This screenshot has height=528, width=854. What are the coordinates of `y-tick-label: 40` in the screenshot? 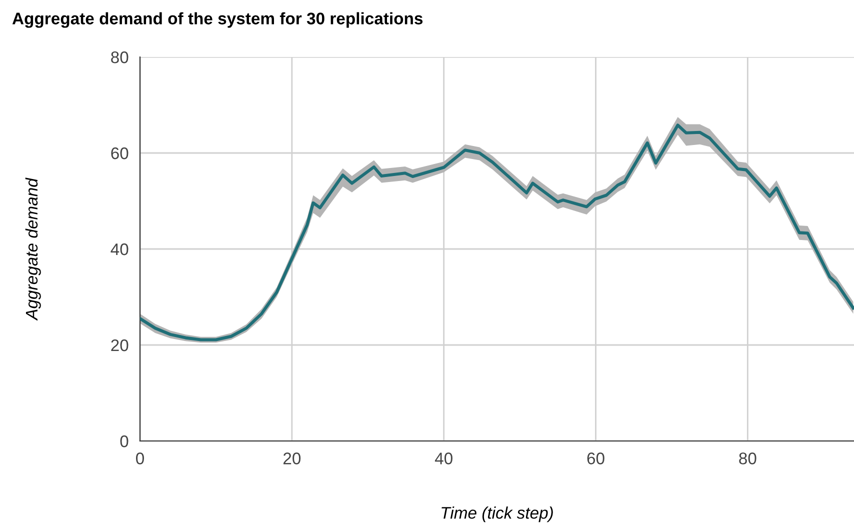 It's located at (119, 249).